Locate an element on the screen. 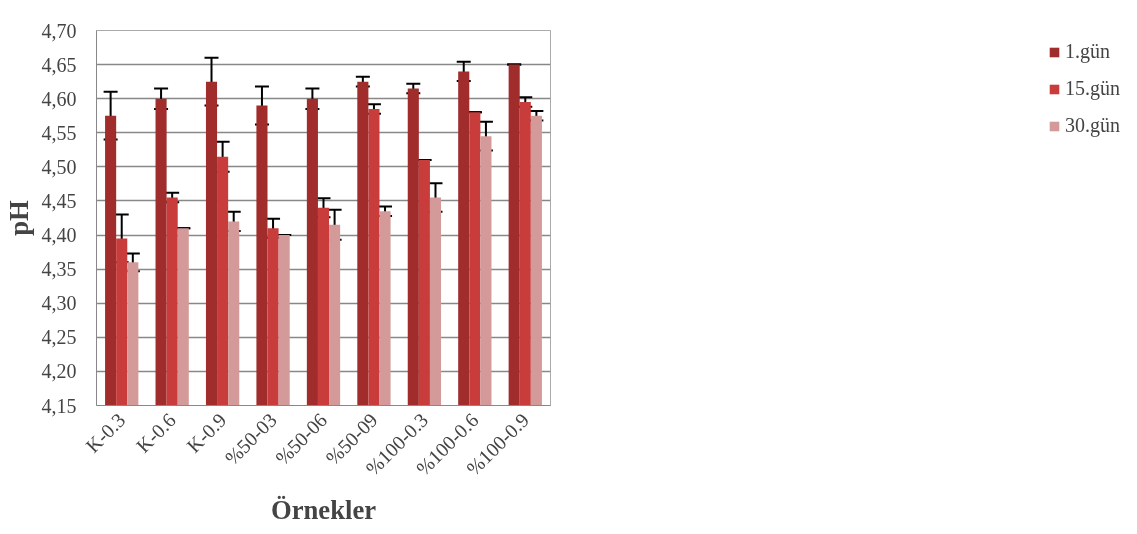 This screenshot has height=534, width=1137. y-tick-label: 4,55 is located at coordinates (59, 132).